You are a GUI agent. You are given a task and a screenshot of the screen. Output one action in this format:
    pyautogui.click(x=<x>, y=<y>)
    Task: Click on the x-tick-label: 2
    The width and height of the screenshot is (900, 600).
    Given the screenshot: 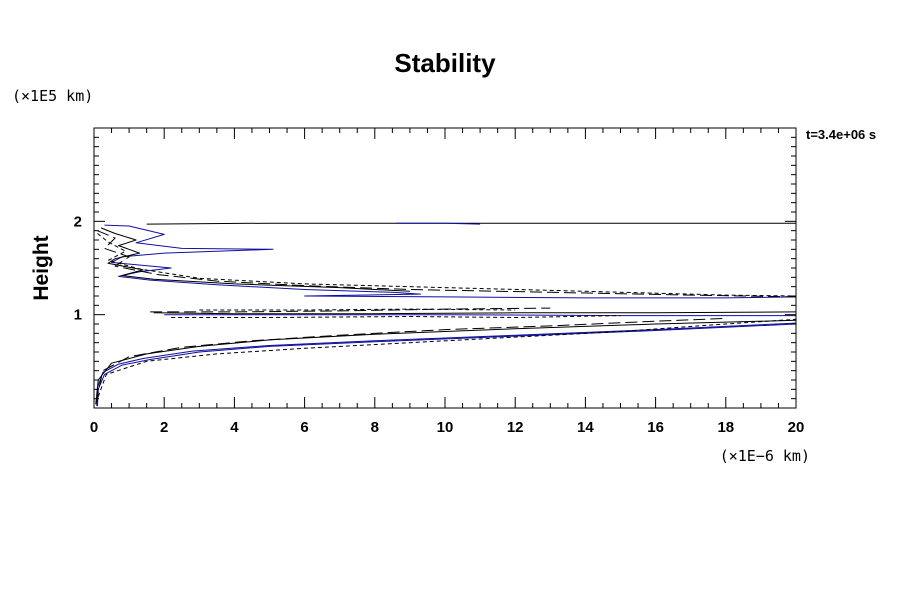 What is the action you would take?
    pyautogui.click(x=164, y=427)
    